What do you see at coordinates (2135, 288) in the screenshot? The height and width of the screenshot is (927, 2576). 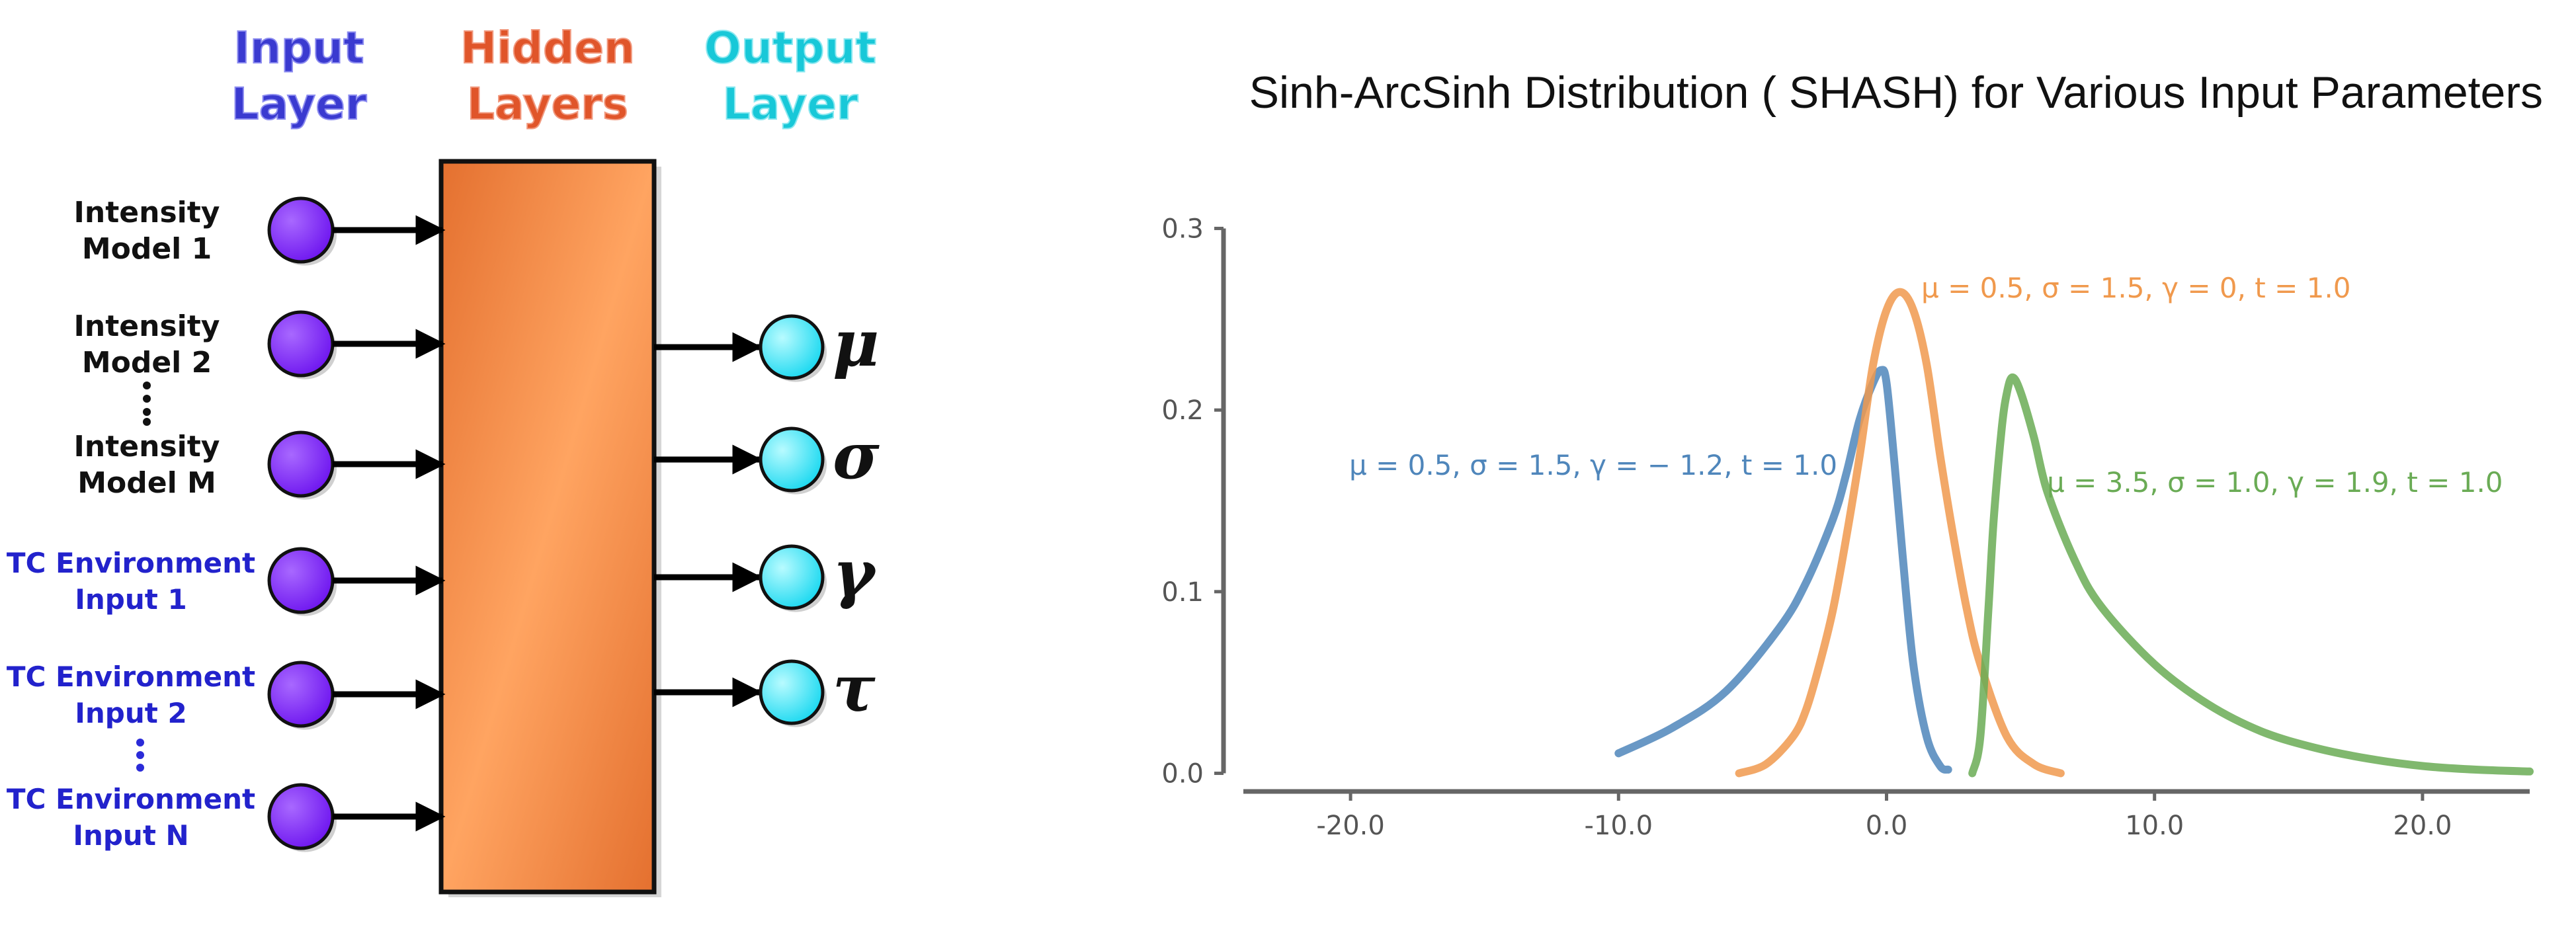 I see `series-annotation: μ = 0.5, σ = 1.5, γ = 0, t = 1.0` at bounding box center [2135, 288].